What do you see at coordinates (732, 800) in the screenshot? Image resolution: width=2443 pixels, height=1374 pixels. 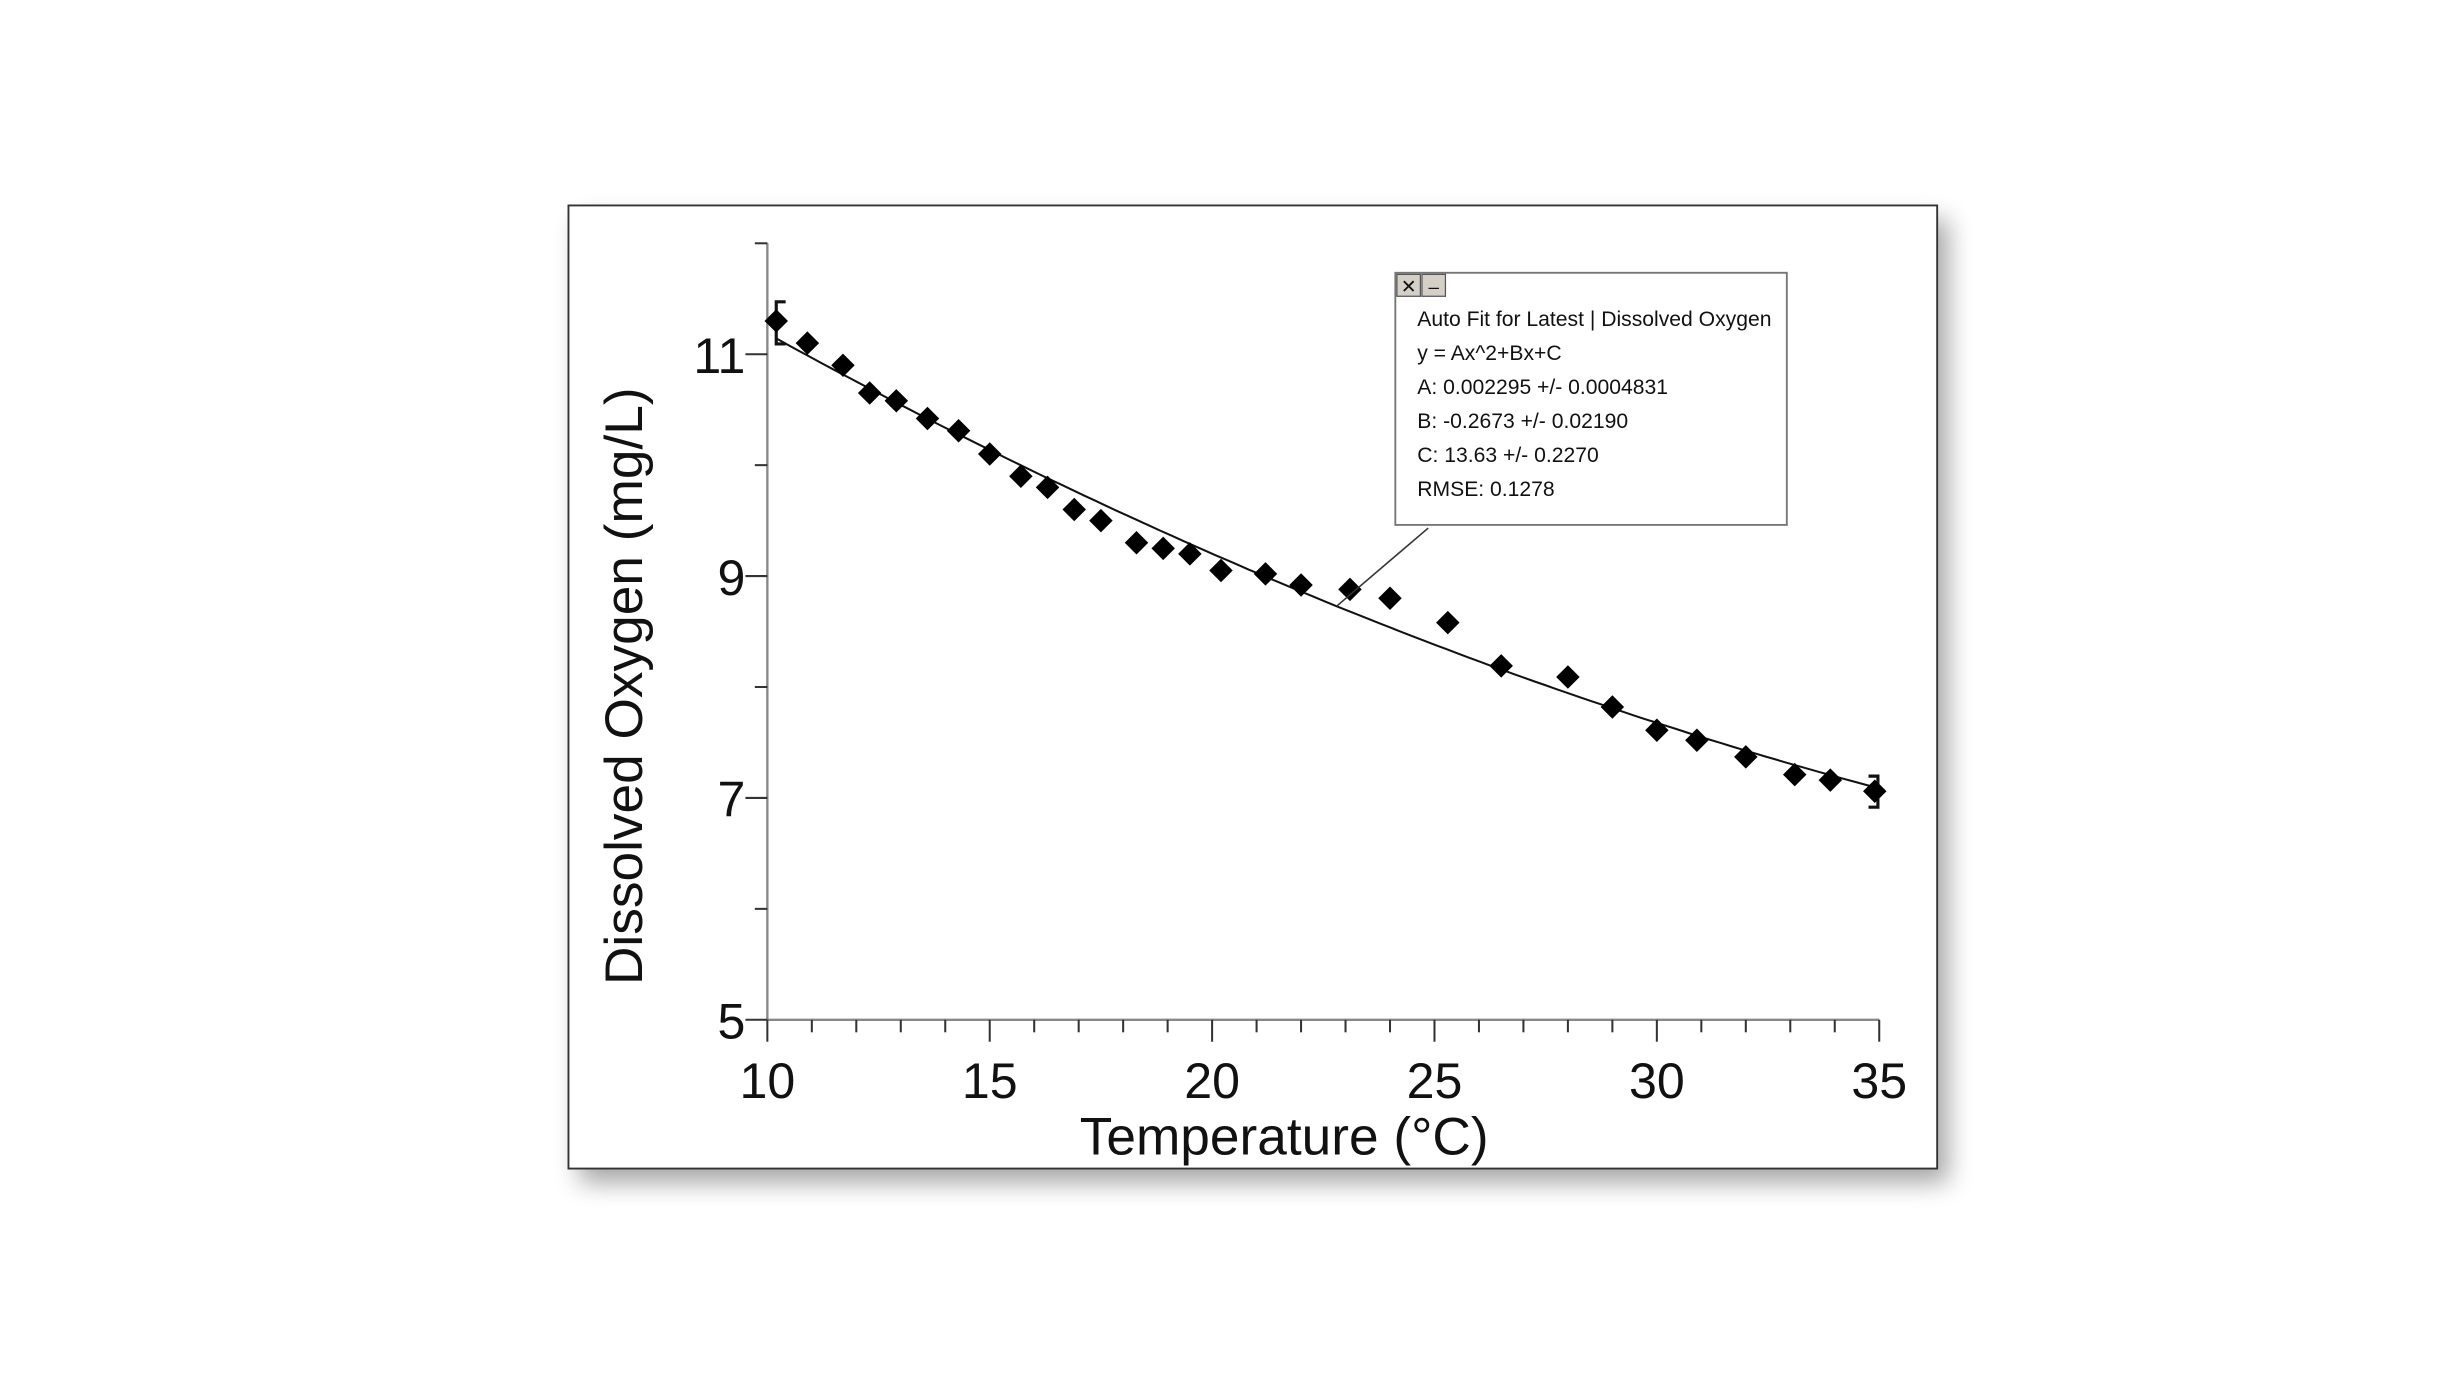 I see `y-tick-label: 7` at bounding box center [732, 800].